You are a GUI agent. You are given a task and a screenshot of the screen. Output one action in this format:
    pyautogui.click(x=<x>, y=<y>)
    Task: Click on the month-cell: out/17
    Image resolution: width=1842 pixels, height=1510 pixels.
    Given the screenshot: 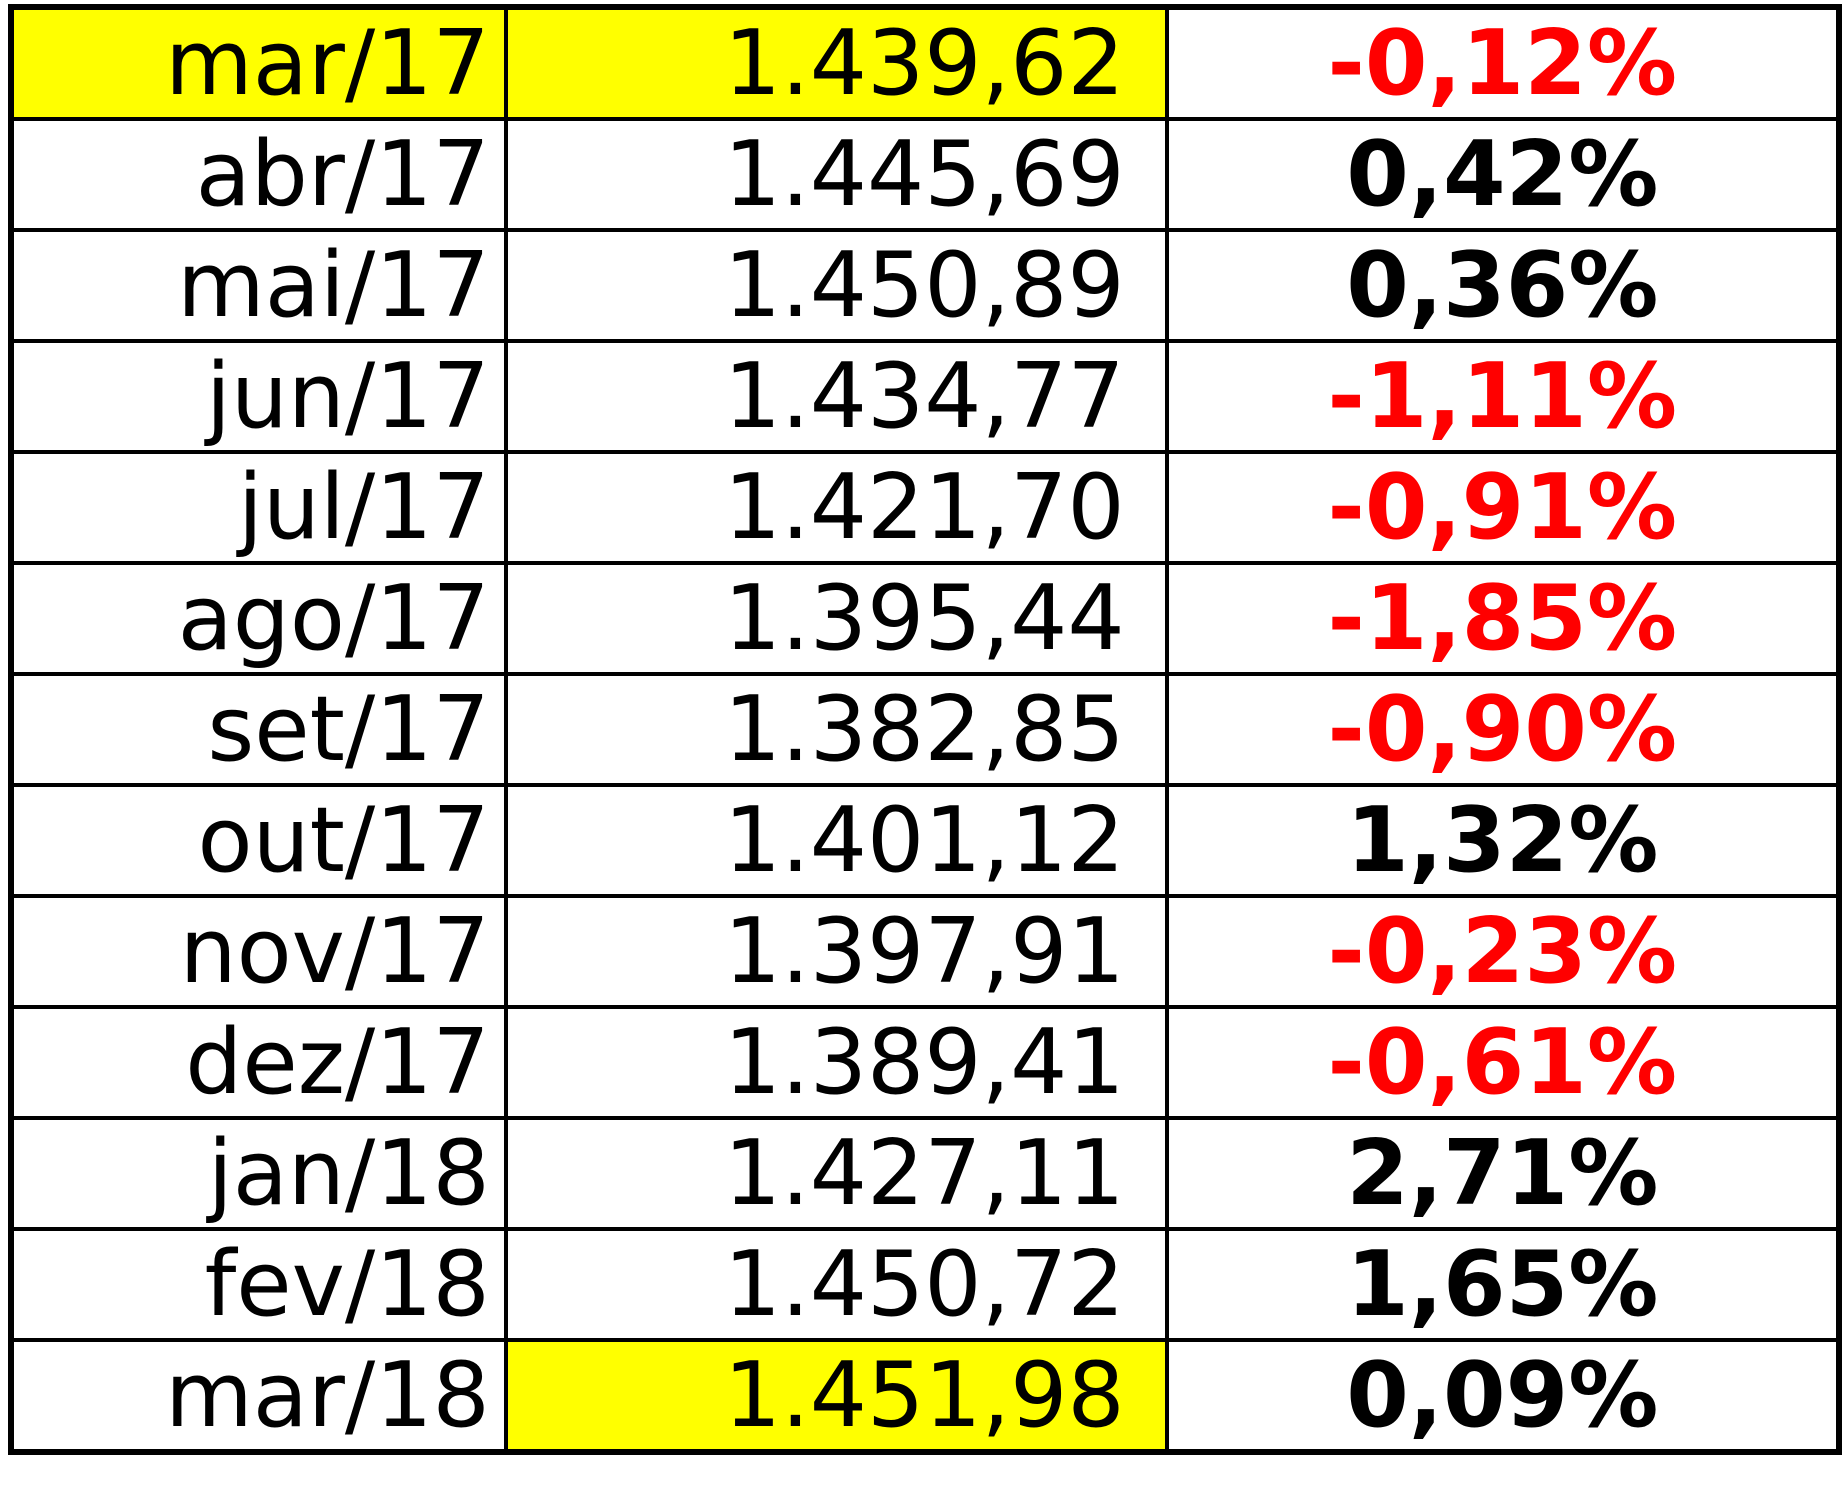 What is the action you would take?
    pyautogui.click(x=258, y=840)
    